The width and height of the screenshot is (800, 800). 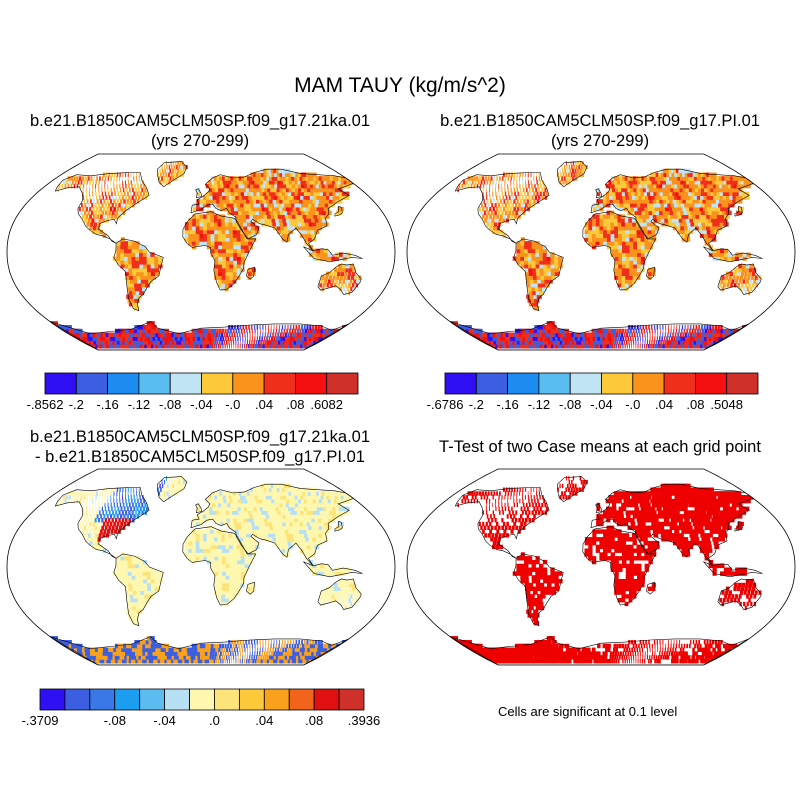 I want to click on coastline-madagascar, so click(x=250, y=273).